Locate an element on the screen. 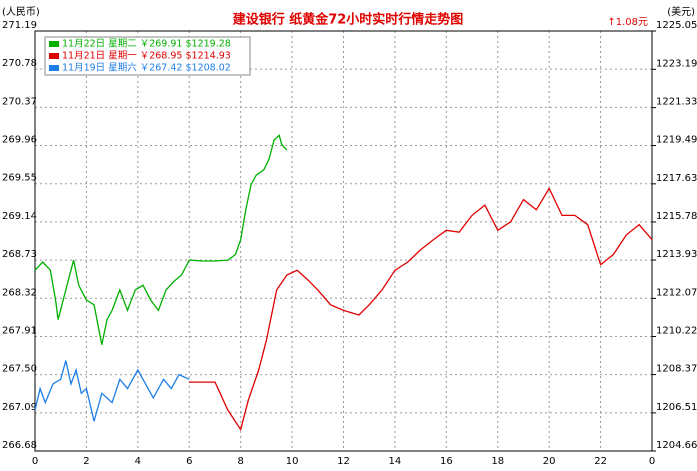 The height and width of the screenshot is (471, 697). y-tick-label: 267.09 is located at coordinates (19, 407).